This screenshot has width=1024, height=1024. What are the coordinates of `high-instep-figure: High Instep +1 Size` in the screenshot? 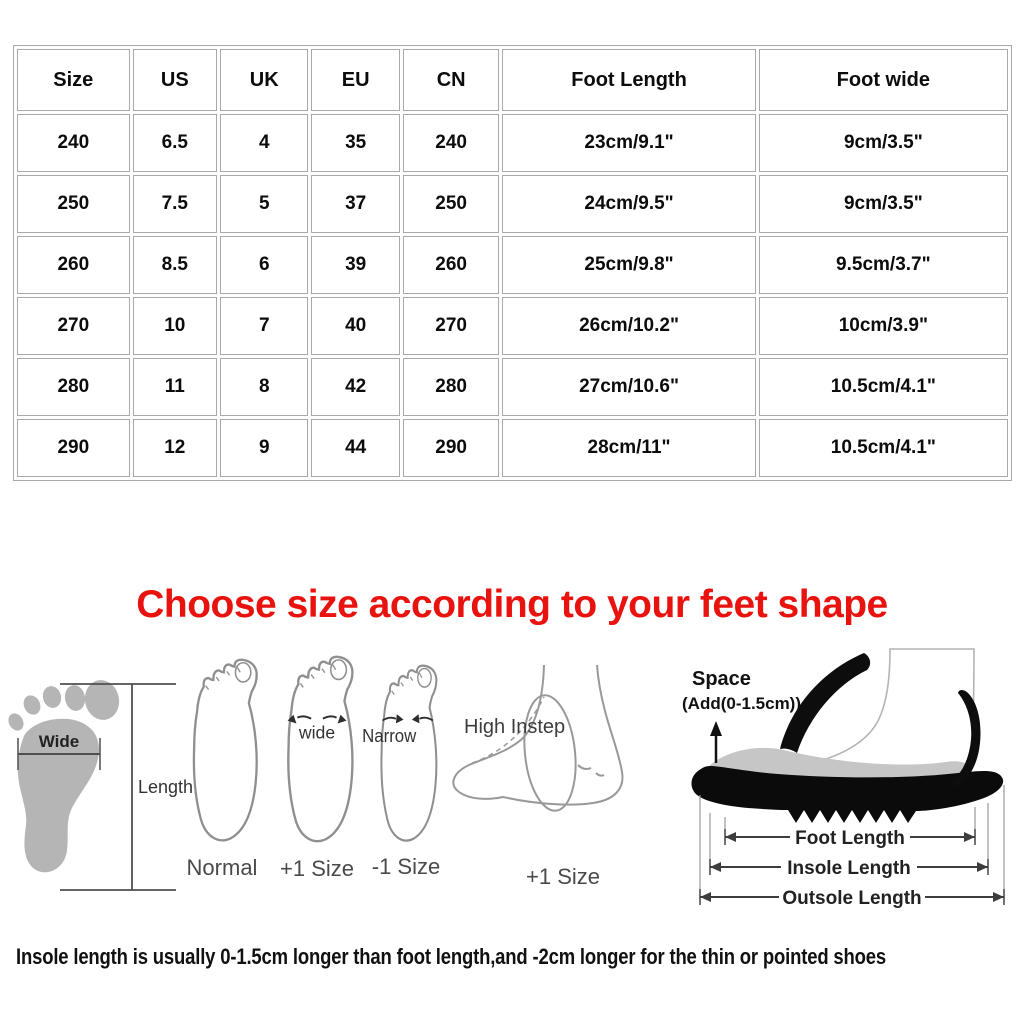 It's located at (560, 771).